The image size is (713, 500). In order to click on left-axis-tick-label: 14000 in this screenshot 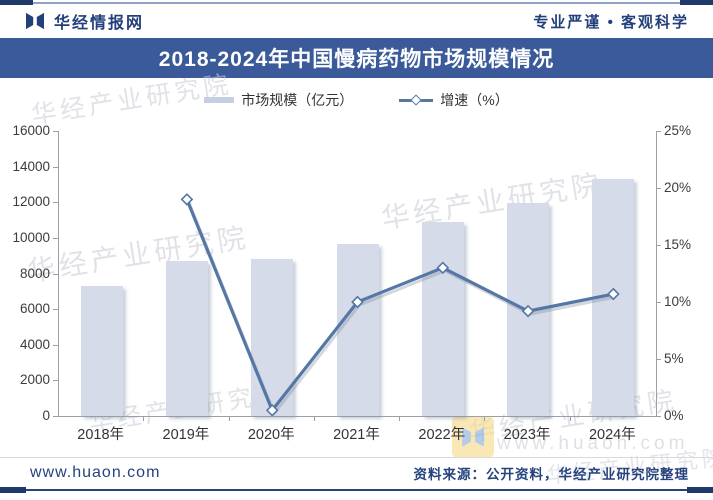, I will do `click(31, 166)`.